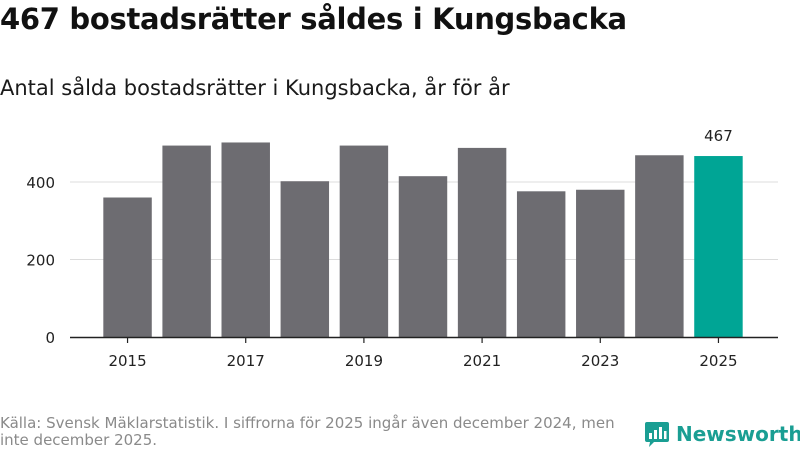  Describe the element at coordinates (659, 246) in the screenshot. I see `bar-2024` at that location.